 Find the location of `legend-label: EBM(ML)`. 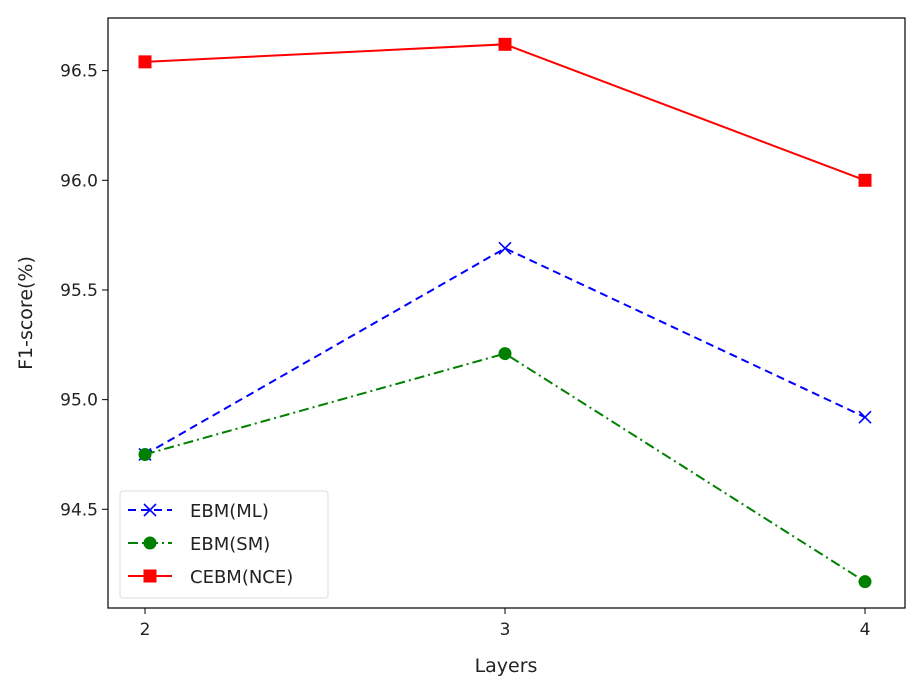

legend-label: EBM(ML) is located at coordinates (229, 511).